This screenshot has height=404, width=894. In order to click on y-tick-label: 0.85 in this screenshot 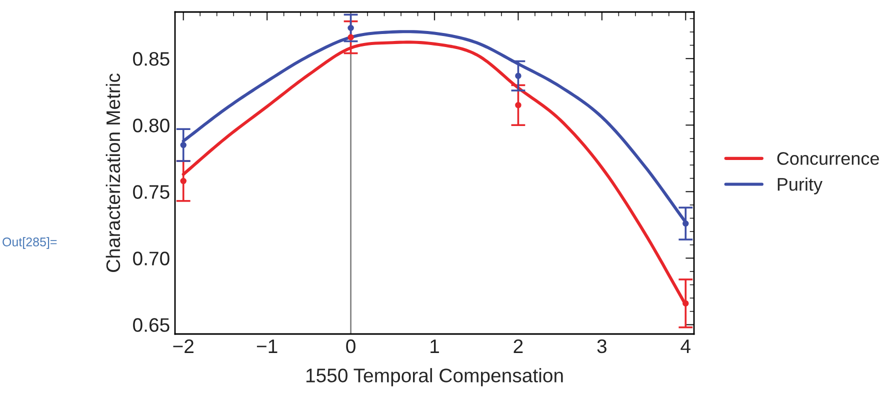, I will do `click(151, 59)`.